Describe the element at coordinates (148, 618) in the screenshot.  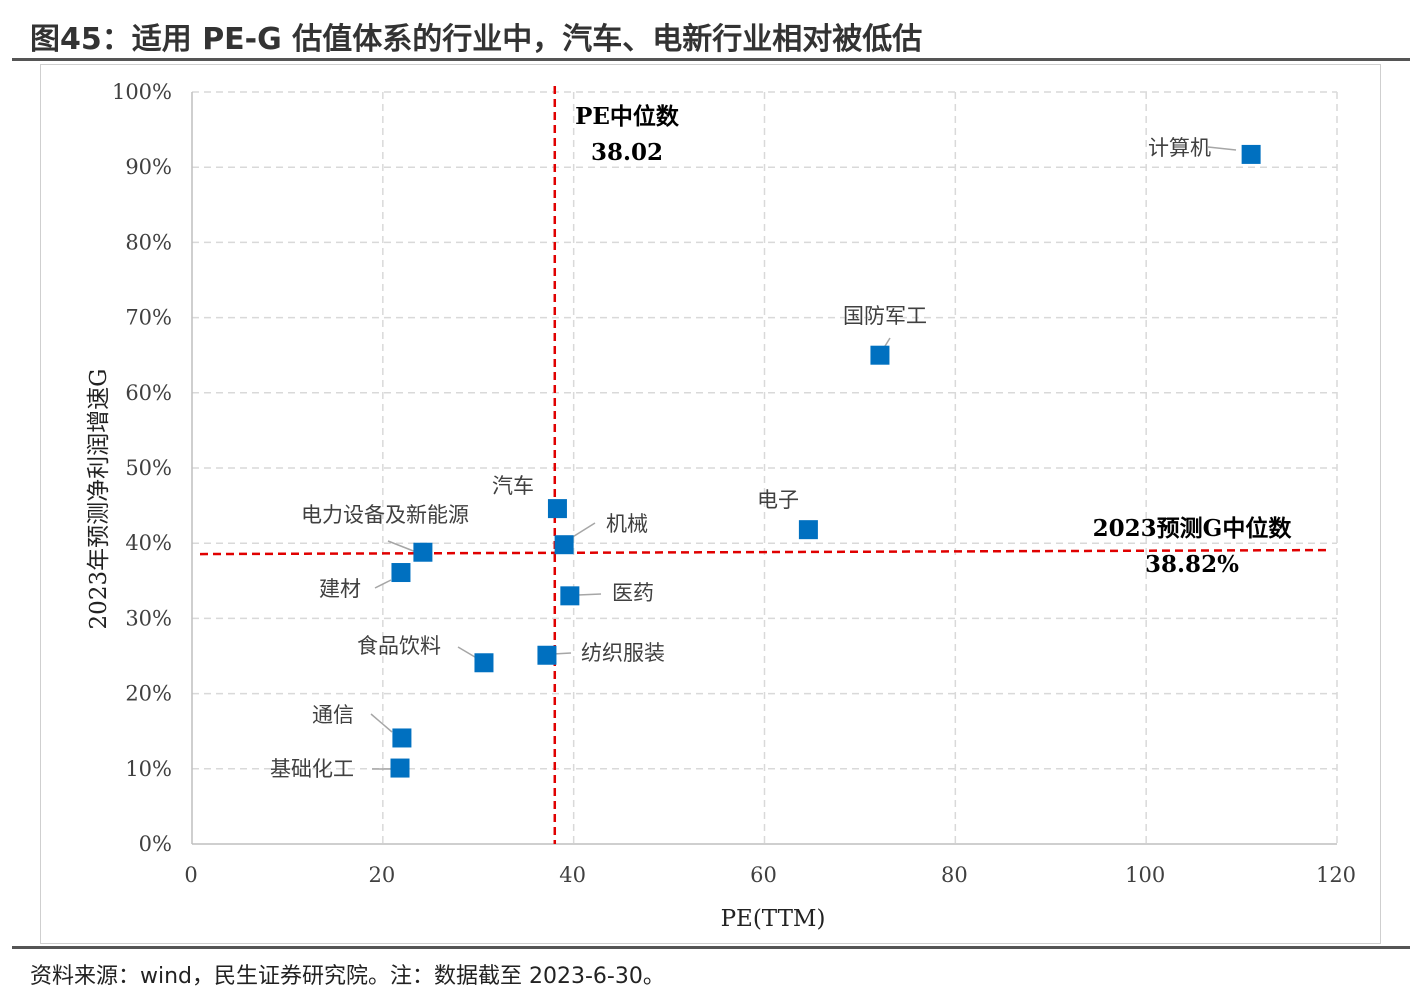
I see `y-tick-label: 30%` at that location.